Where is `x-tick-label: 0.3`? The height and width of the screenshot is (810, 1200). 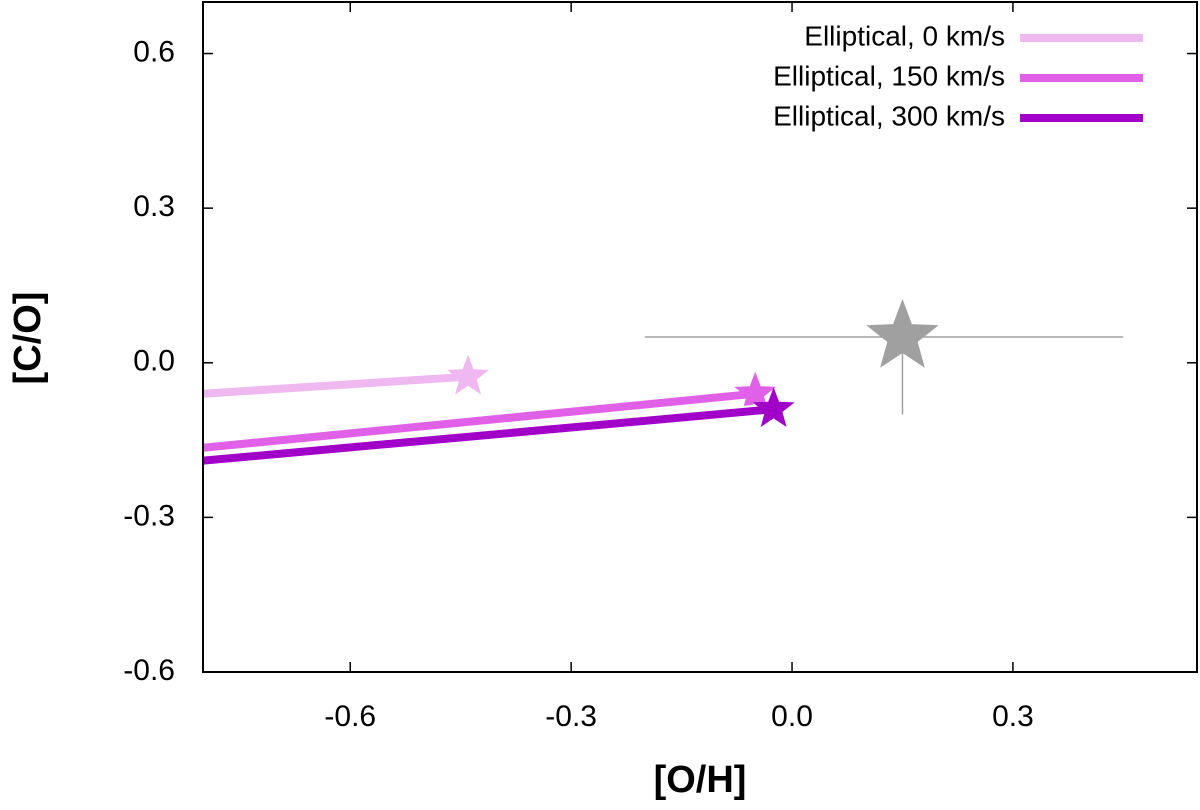 x-tick-label: 0.3 is located at coordinates (1013, 716).